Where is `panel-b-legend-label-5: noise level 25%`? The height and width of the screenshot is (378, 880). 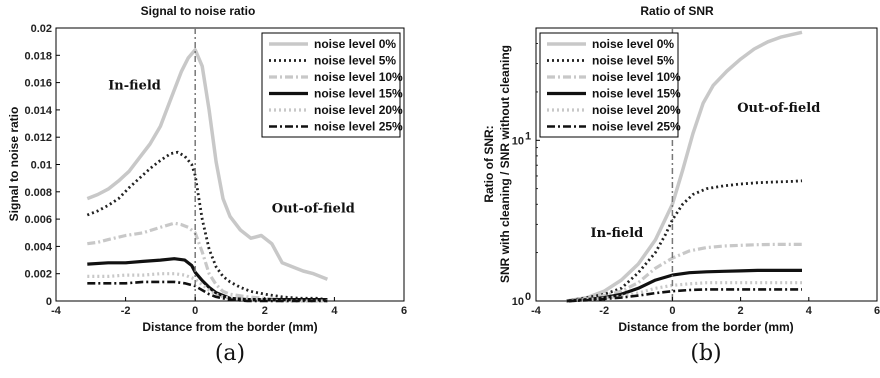 panel-b-legend-label-5: noise level 25% is located at coordinates (636, 127).